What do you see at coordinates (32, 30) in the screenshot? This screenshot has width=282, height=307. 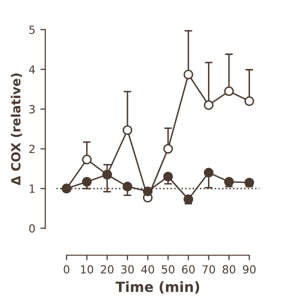 I see `y-tick-label: 5` at bounding box center [32, 30].